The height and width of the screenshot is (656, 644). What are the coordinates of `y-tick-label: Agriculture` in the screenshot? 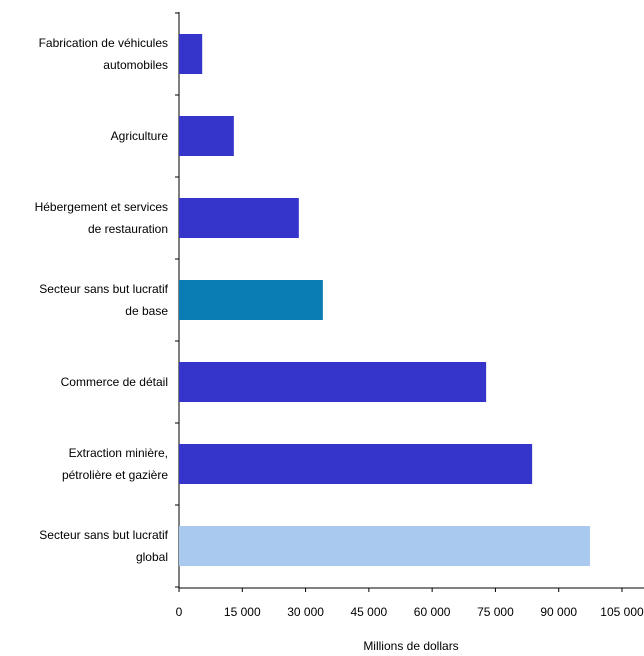 It's located at (139, 136).